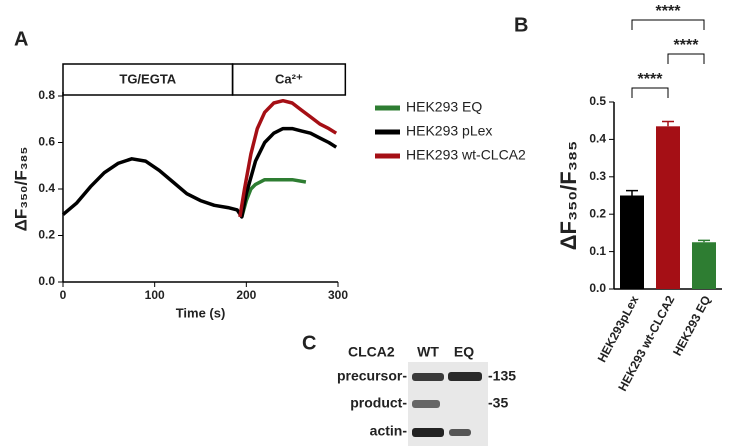 The image size is (741, 448). I want to click on panel-label: A, so click(21, 39).